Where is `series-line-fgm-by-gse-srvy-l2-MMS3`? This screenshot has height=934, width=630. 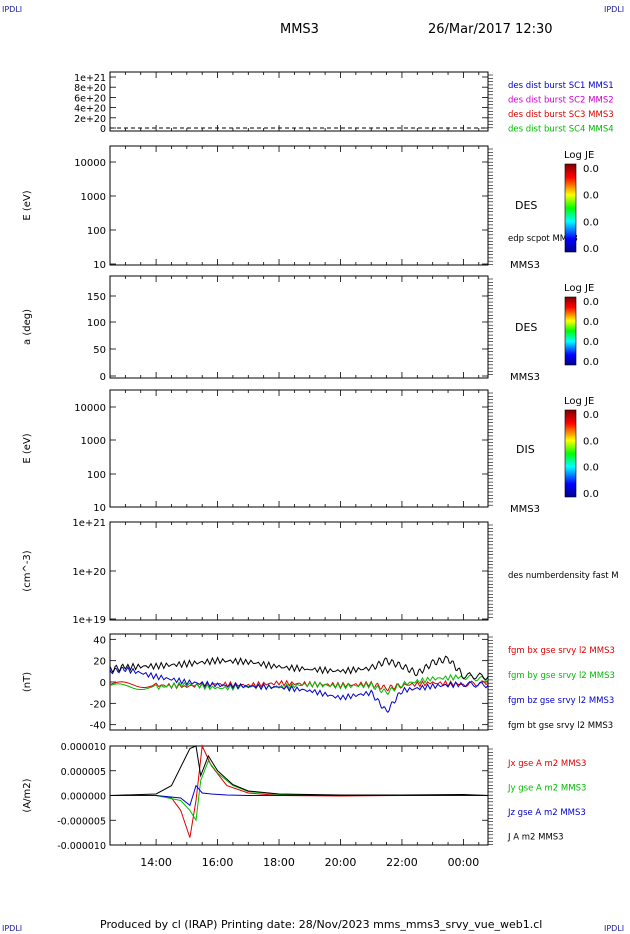
series-line-fgm-by-gse-srvy-l2-MMS3 is located at coordinates (299, 684).